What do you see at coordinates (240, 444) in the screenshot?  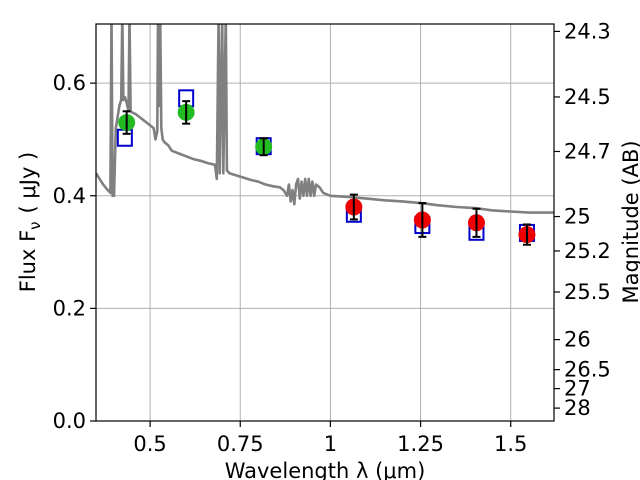 I see `x-tick-label: 0.75` at bounding box center [240, 444].